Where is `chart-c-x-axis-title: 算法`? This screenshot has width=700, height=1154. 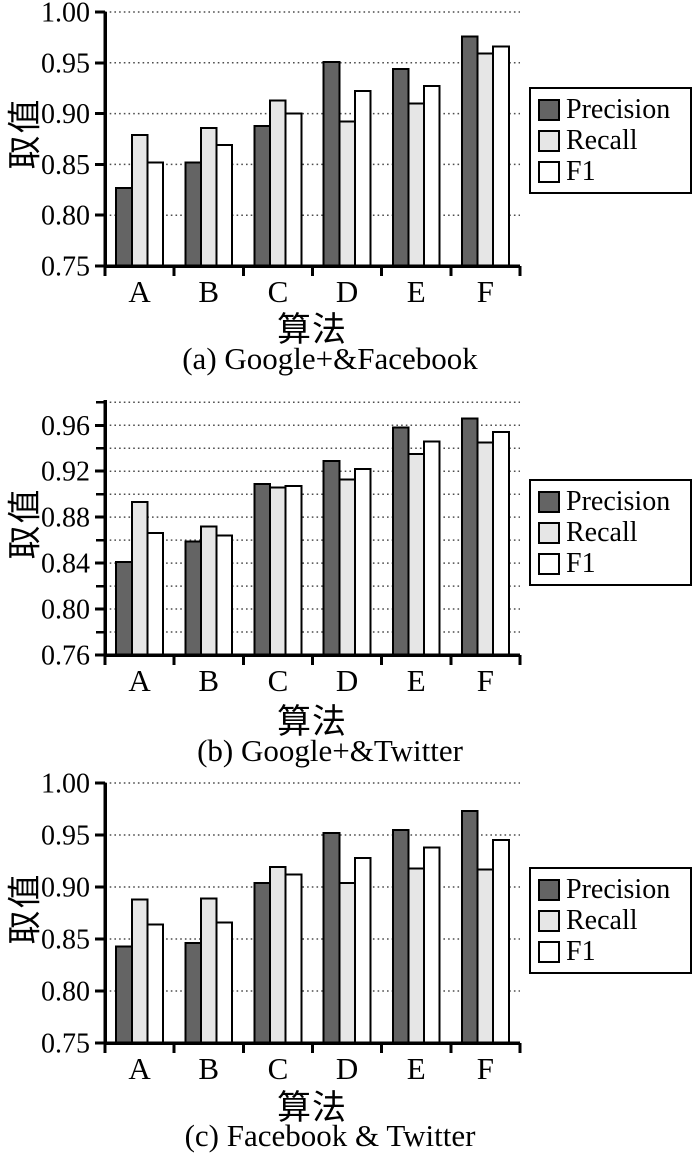
chart-c-x-axis-title: 算法 is located at coordinates (312, 1108).